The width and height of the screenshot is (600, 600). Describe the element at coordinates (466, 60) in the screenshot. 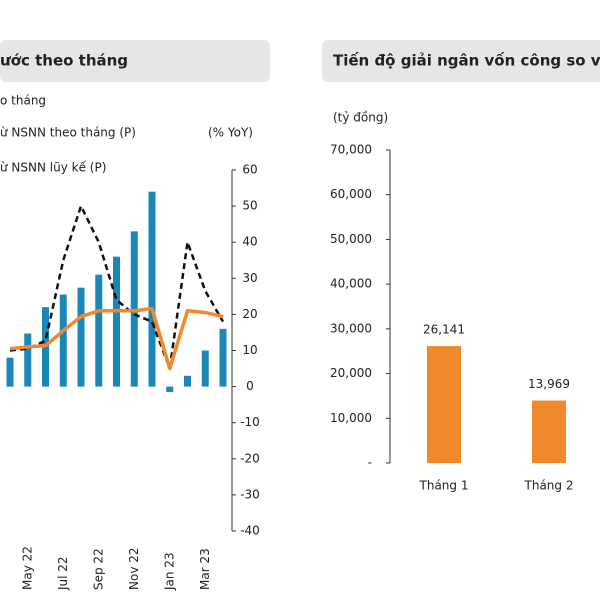

I see `chart-title: Tiến độ giải ngân vốn công so vớ` at that location.